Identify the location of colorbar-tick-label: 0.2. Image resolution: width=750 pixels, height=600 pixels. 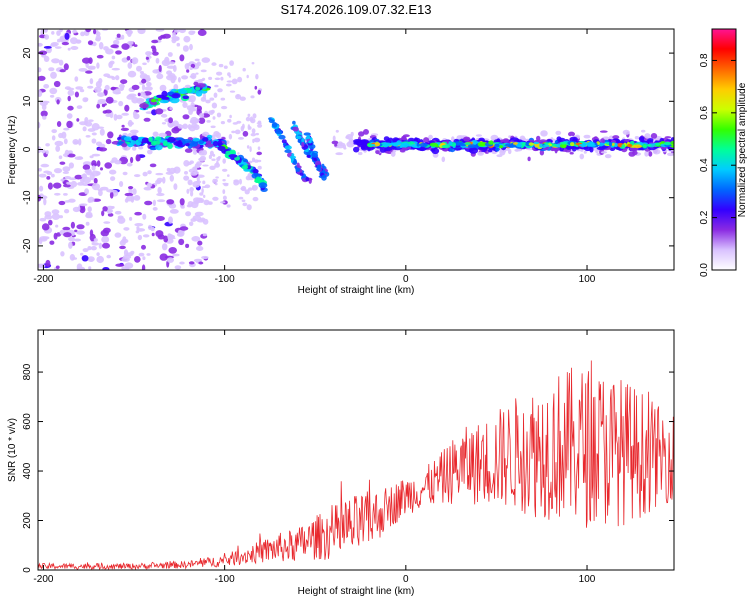
(704, 217).